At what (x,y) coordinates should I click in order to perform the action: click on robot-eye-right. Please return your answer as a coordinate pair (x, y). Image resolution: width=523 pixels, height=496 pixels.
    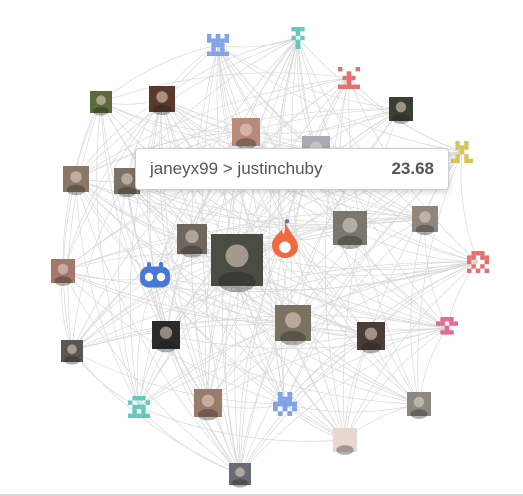
    Looking at the image, I should click on (161, 277).